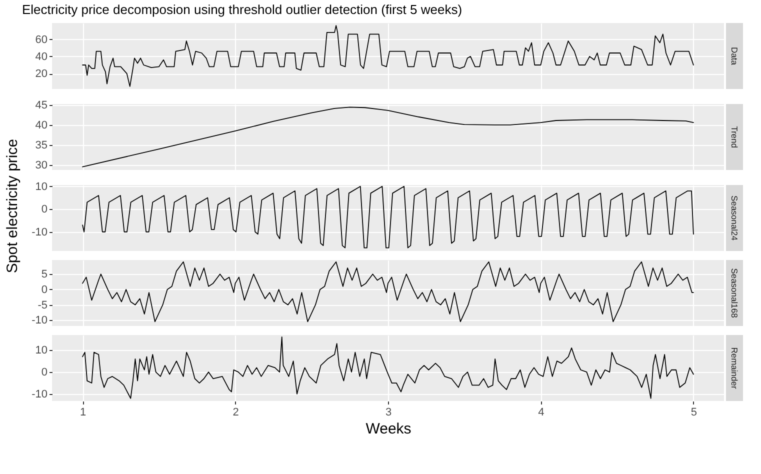 The image size is (761, 474). I want to click on x-tick-label: 4, so click(541, 412).